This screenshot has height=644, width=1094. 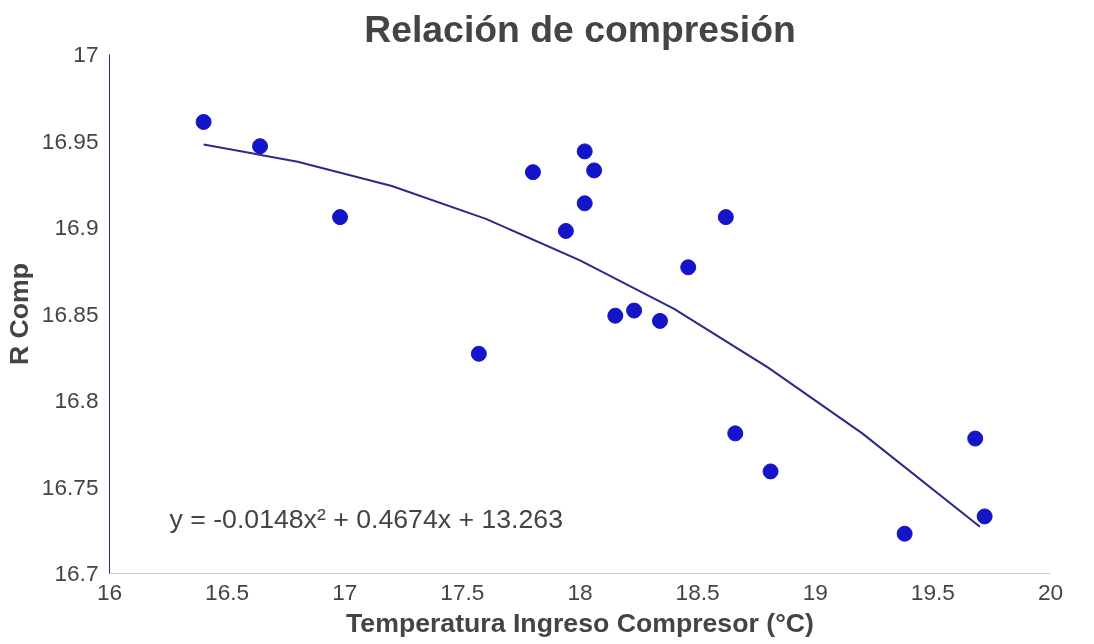 I want to click on x-tick-label: 19, so click(x=815, y=591).